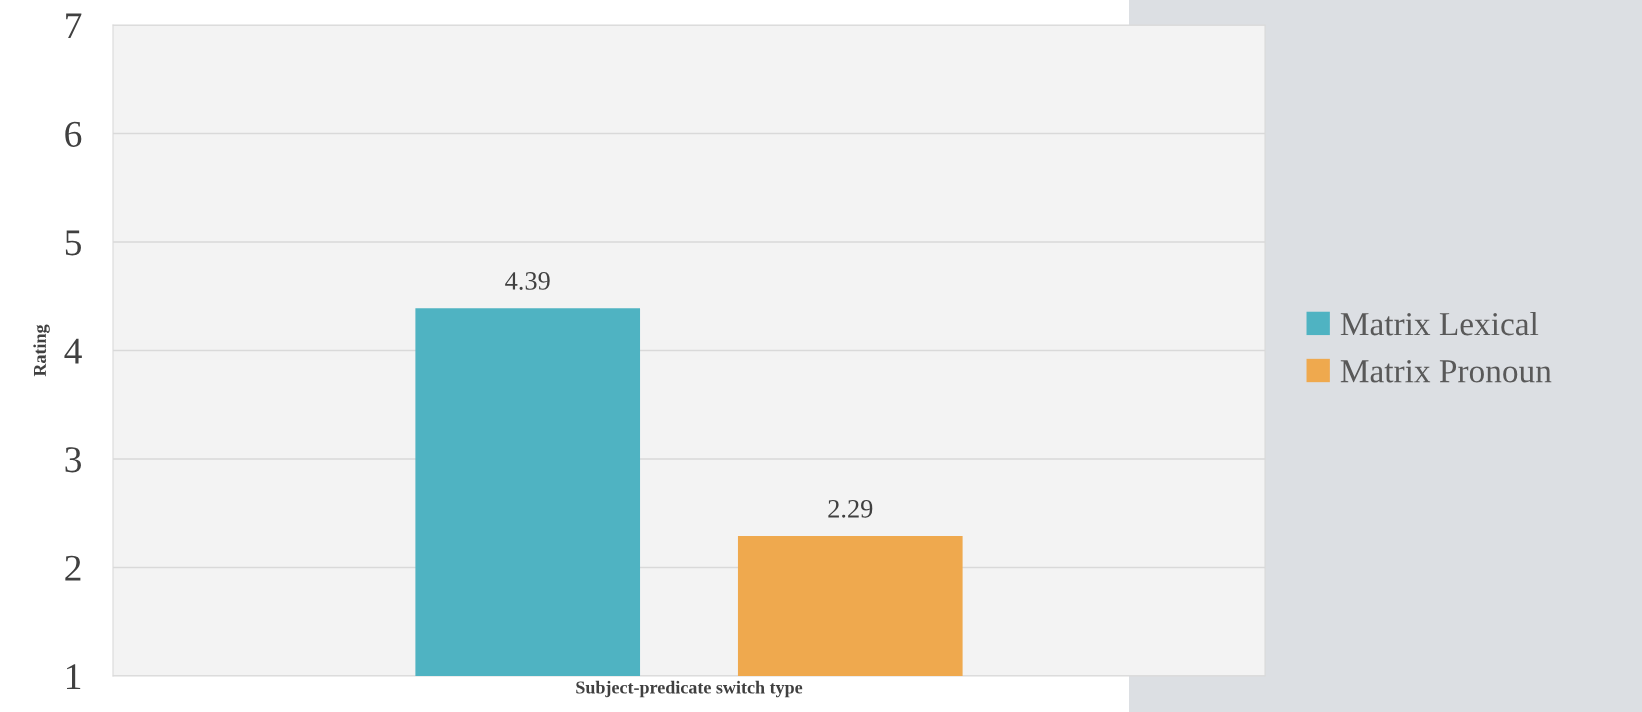  I want to click on legend-label: Matrix Lexical, so click(1439, 323).